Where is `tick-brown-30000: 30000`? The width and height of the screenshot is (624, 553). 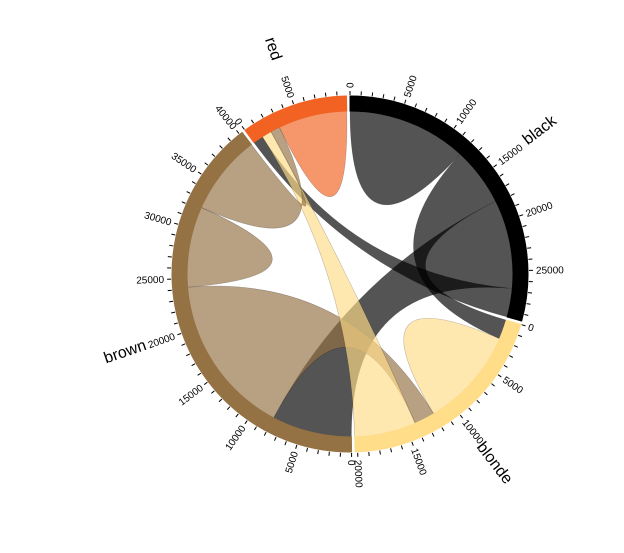 tick-brown-30000: 30000 is located at coordinates (161, 220).